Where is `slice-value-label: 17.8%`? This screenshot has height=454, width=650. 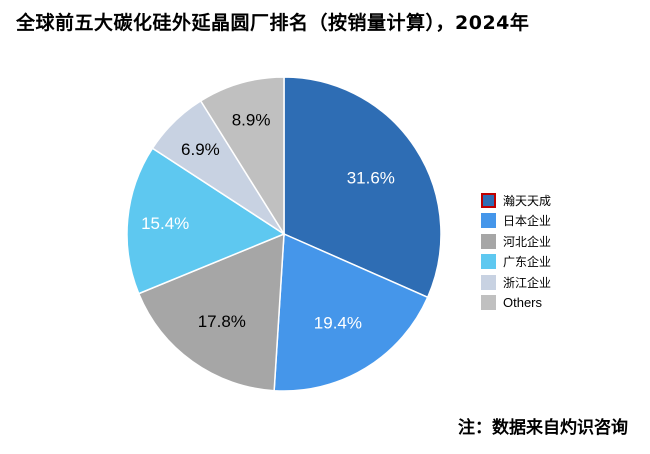
slice-value-label: 17.8% is located at coordinates (222, 321).